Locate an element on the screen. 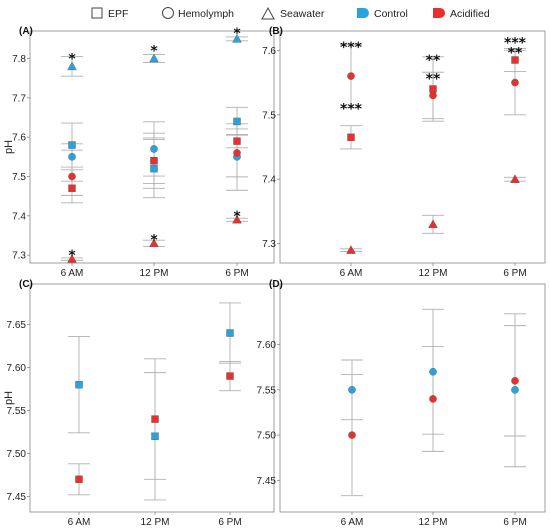  panel-label: (D) is located at coordinates (276, 284).